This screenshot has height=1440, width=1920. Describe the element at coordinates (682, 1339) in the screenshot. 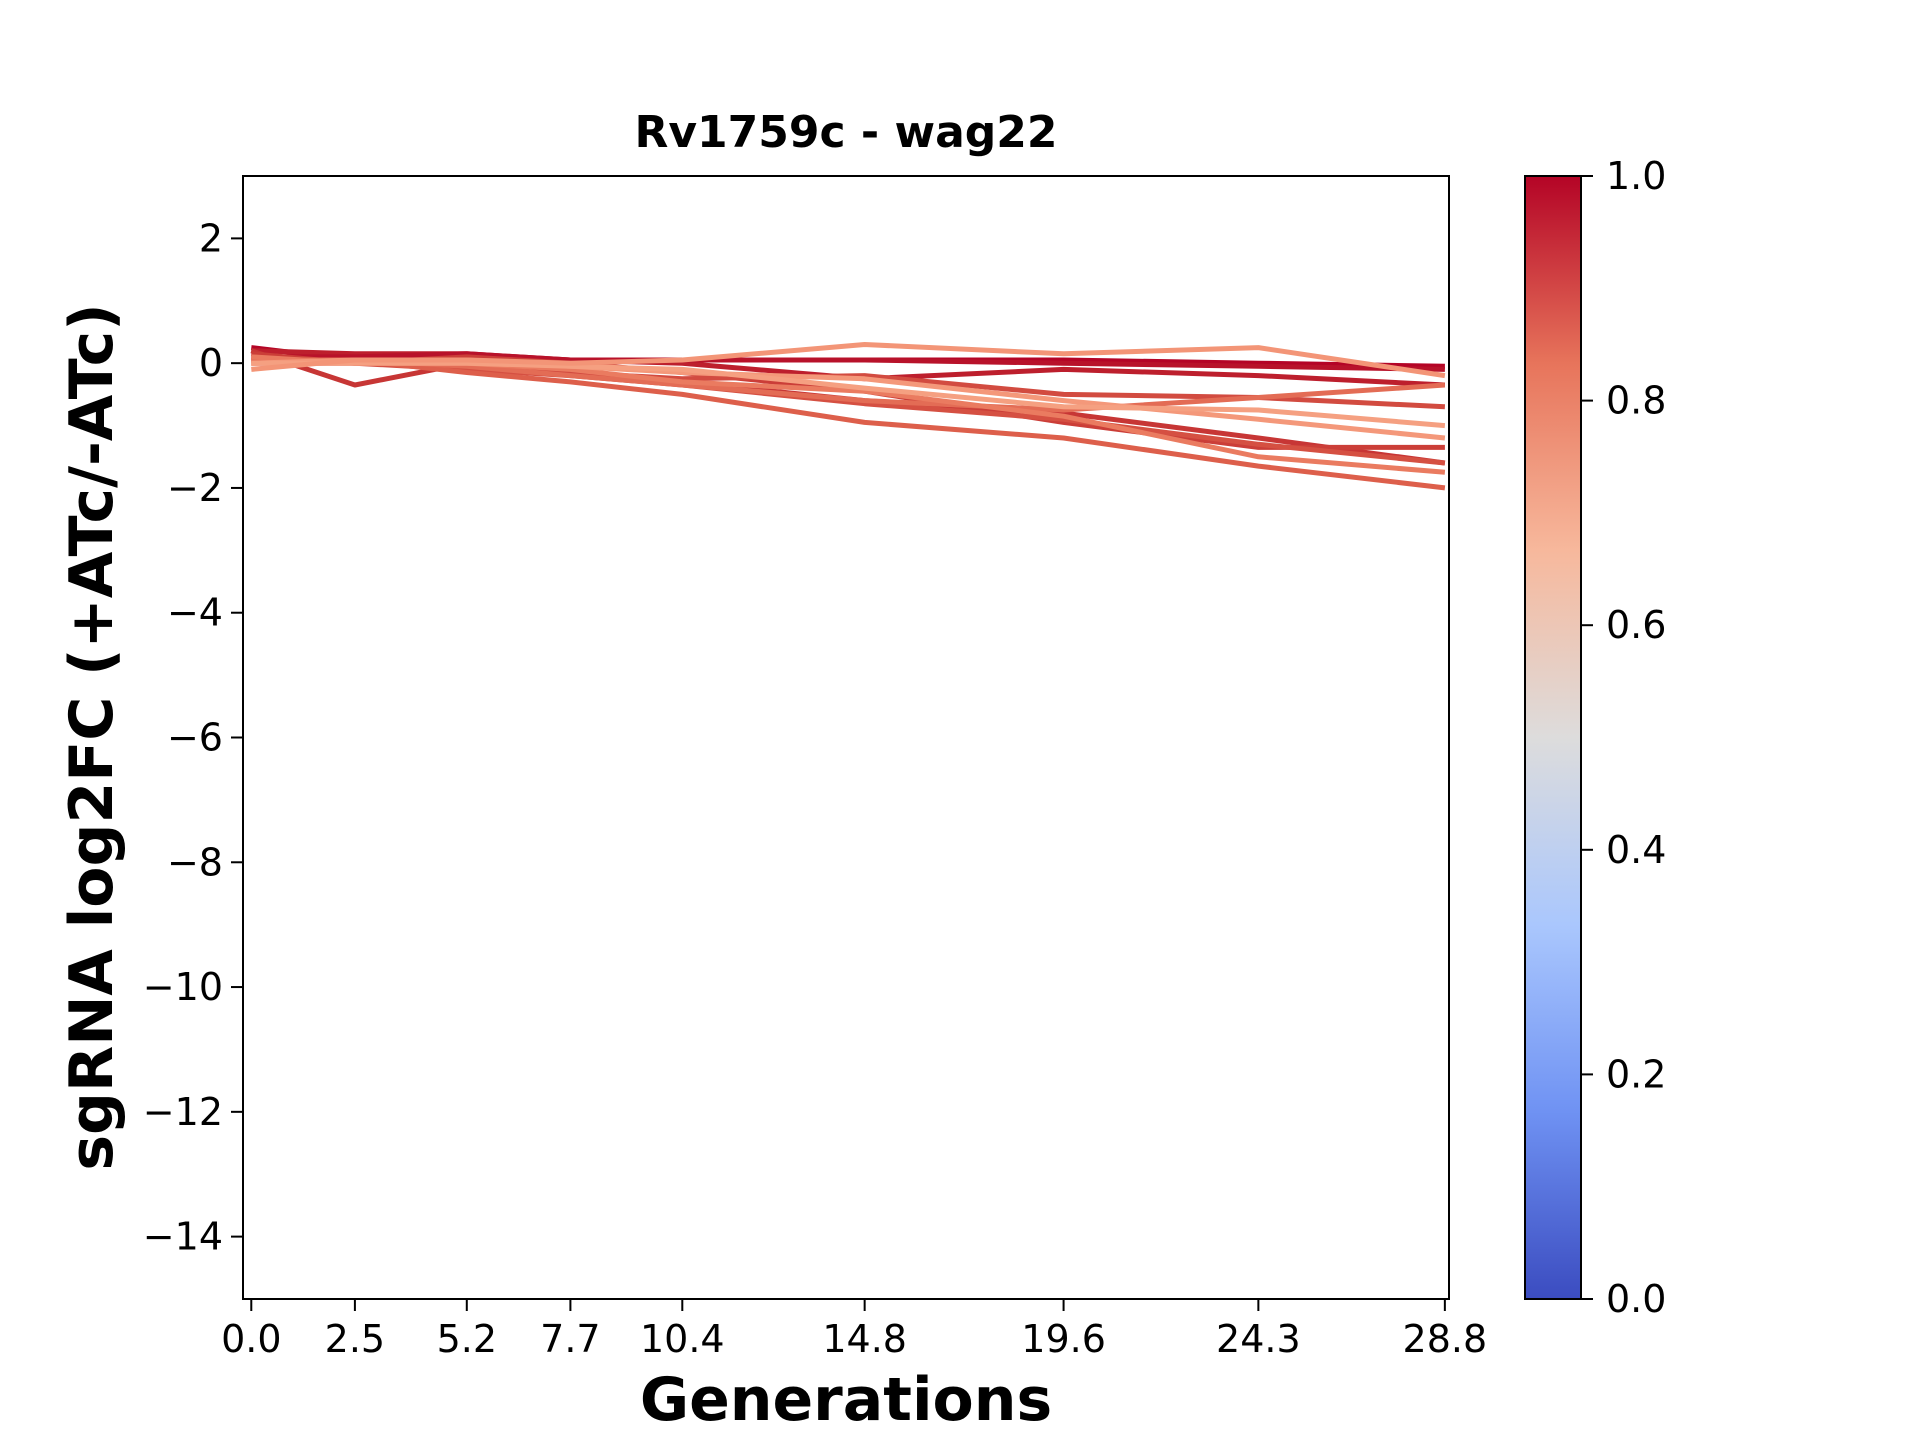

I see `x-tick-label: 10.4` at that location.